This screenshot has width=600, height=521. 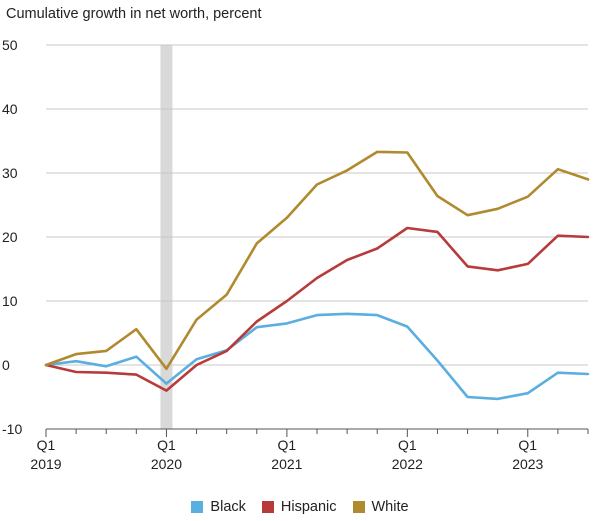 I want to click on x-tick-label-year: 2019, so click(x=45, y=464).